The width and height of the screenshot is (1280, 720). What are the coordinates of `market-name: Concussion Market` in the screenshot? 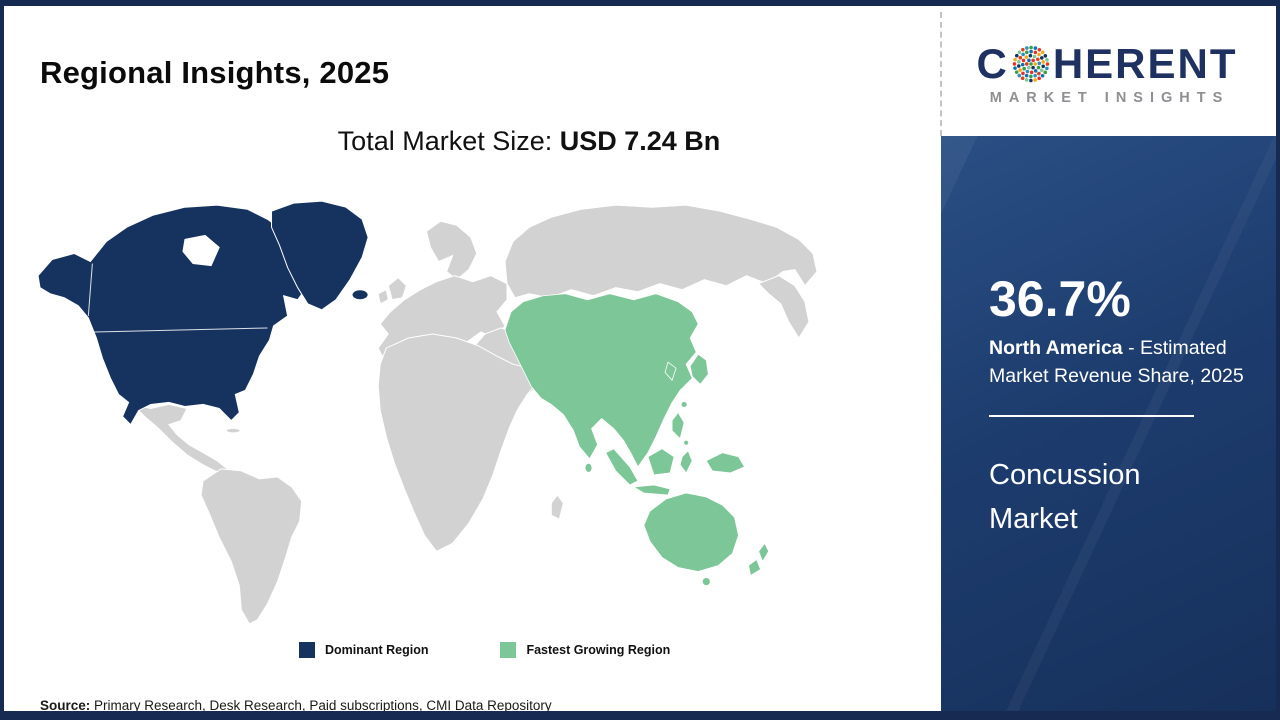 It's located at (1065, 497).